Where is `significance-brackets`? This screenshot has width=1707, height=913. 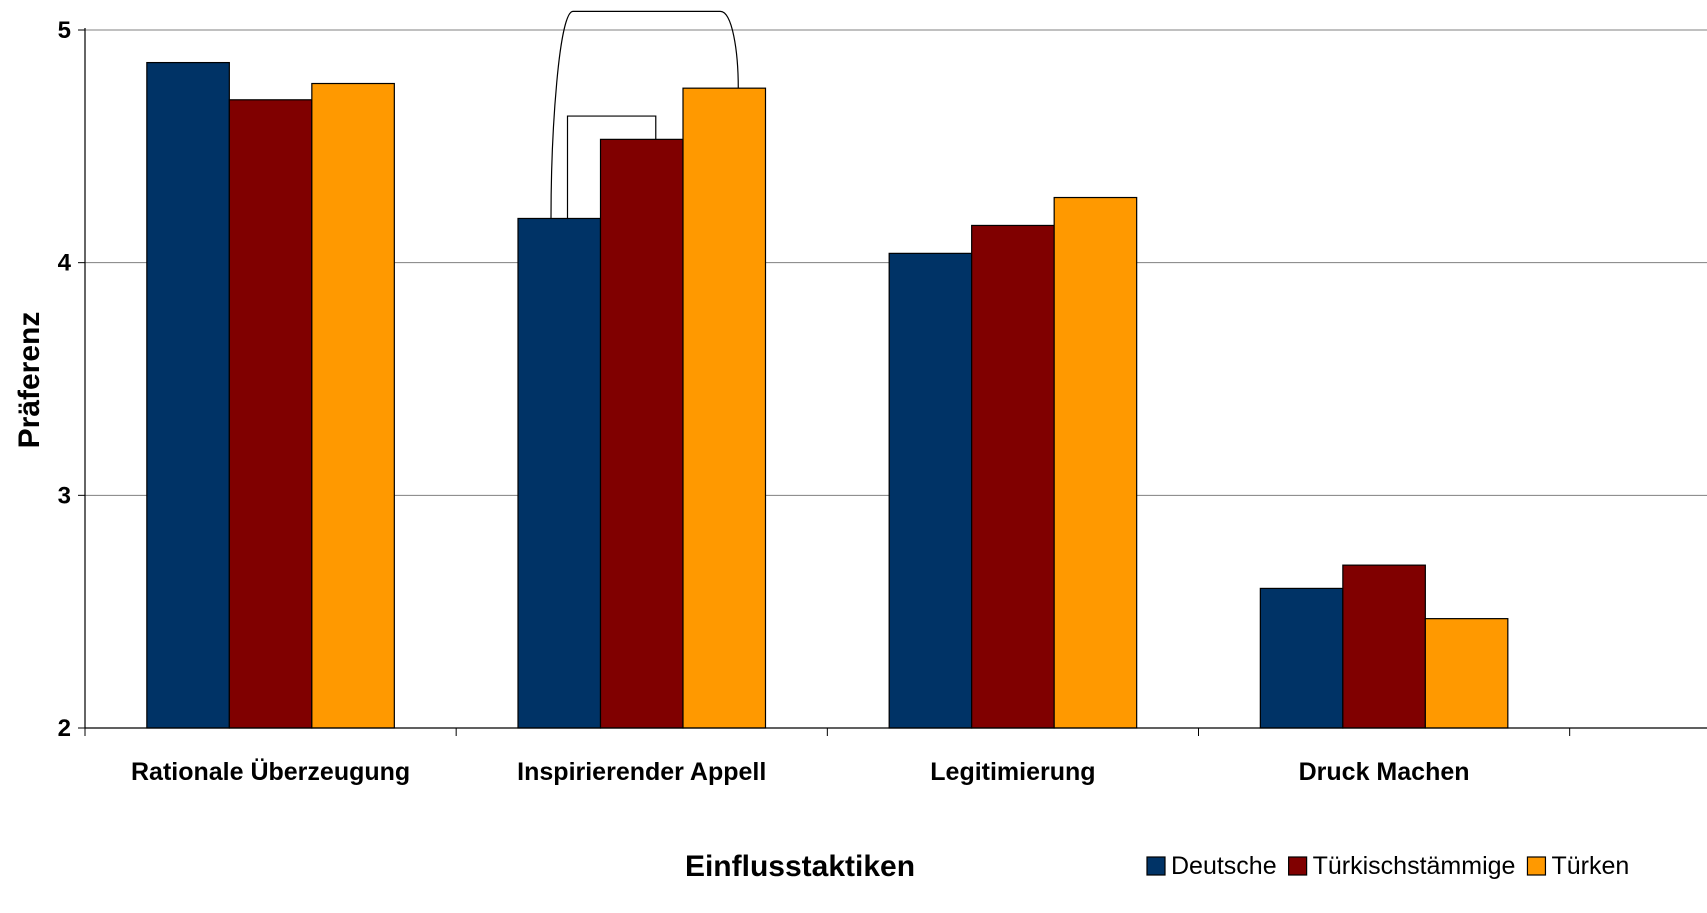
significance-brackets is located at coordinates (644, 114).